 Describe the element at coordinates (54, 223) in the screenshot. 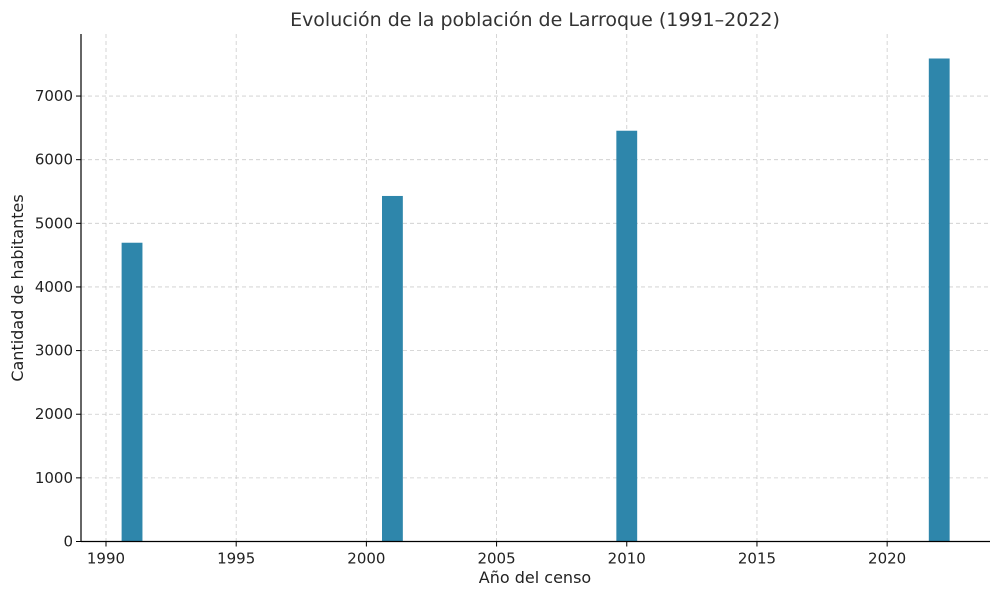

I see `y-tick-label: 5000` at that location.